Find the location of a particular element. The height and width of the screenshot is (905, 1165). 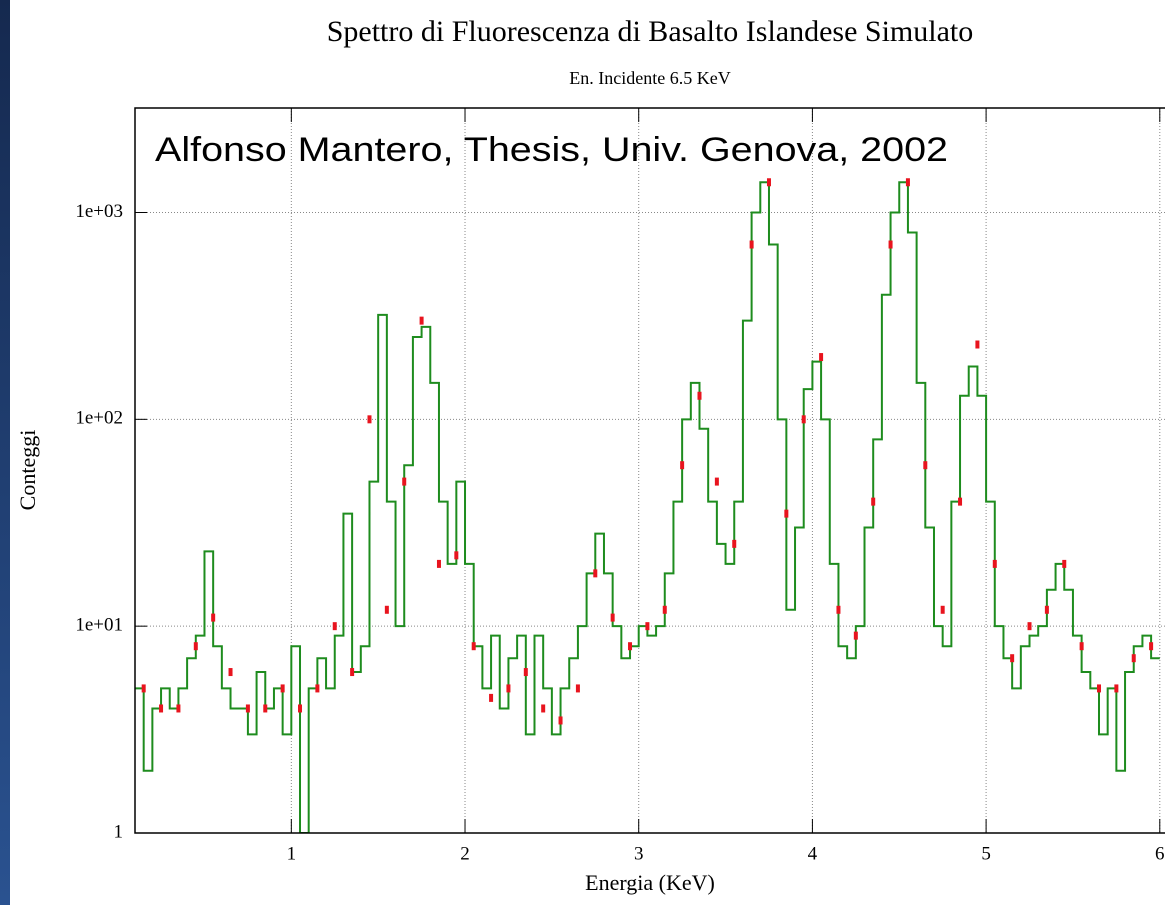

x-tick-label: 3 is located at coordinates (639, 853).